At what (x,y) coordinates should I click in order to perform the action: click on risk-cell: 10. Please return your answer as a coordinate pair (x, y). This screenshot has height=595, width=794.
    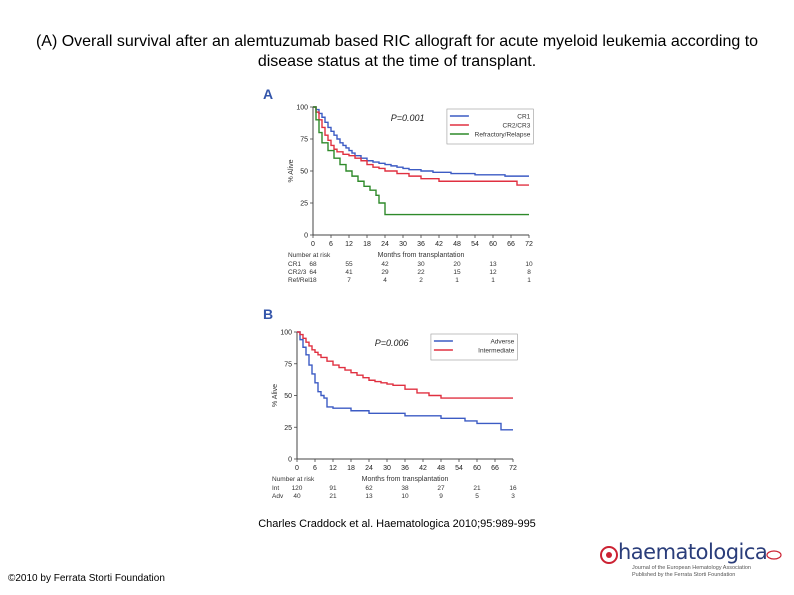
    Looking at the image, I should click on (405, 496).